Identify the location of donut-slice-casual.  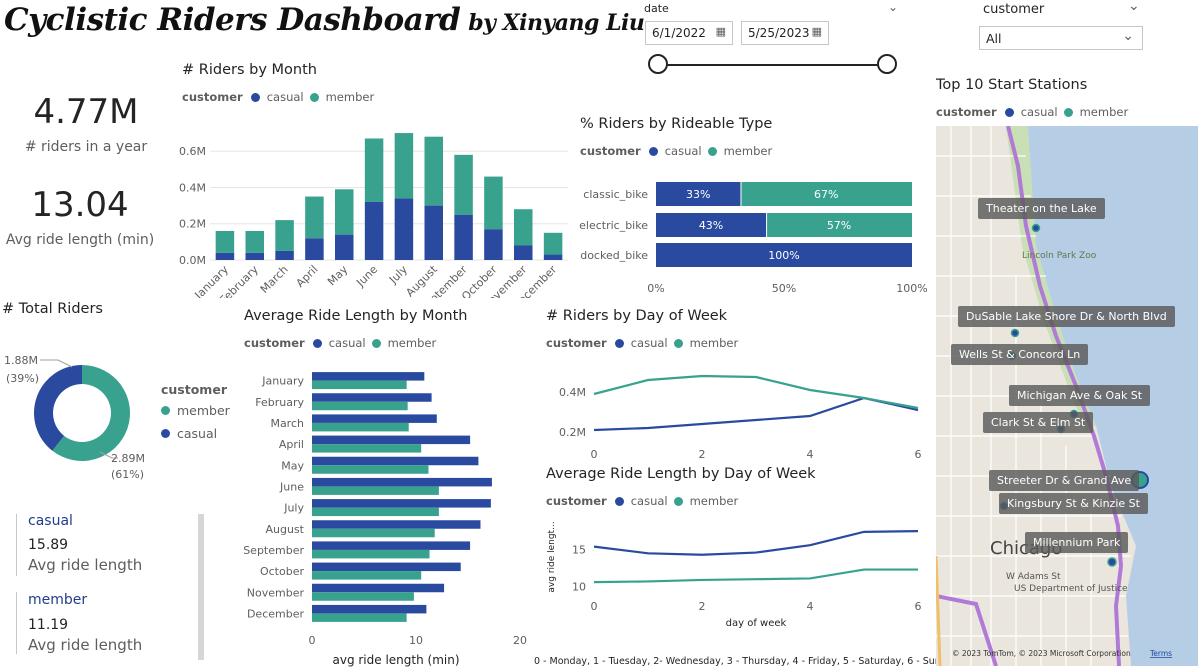
(57, 408).